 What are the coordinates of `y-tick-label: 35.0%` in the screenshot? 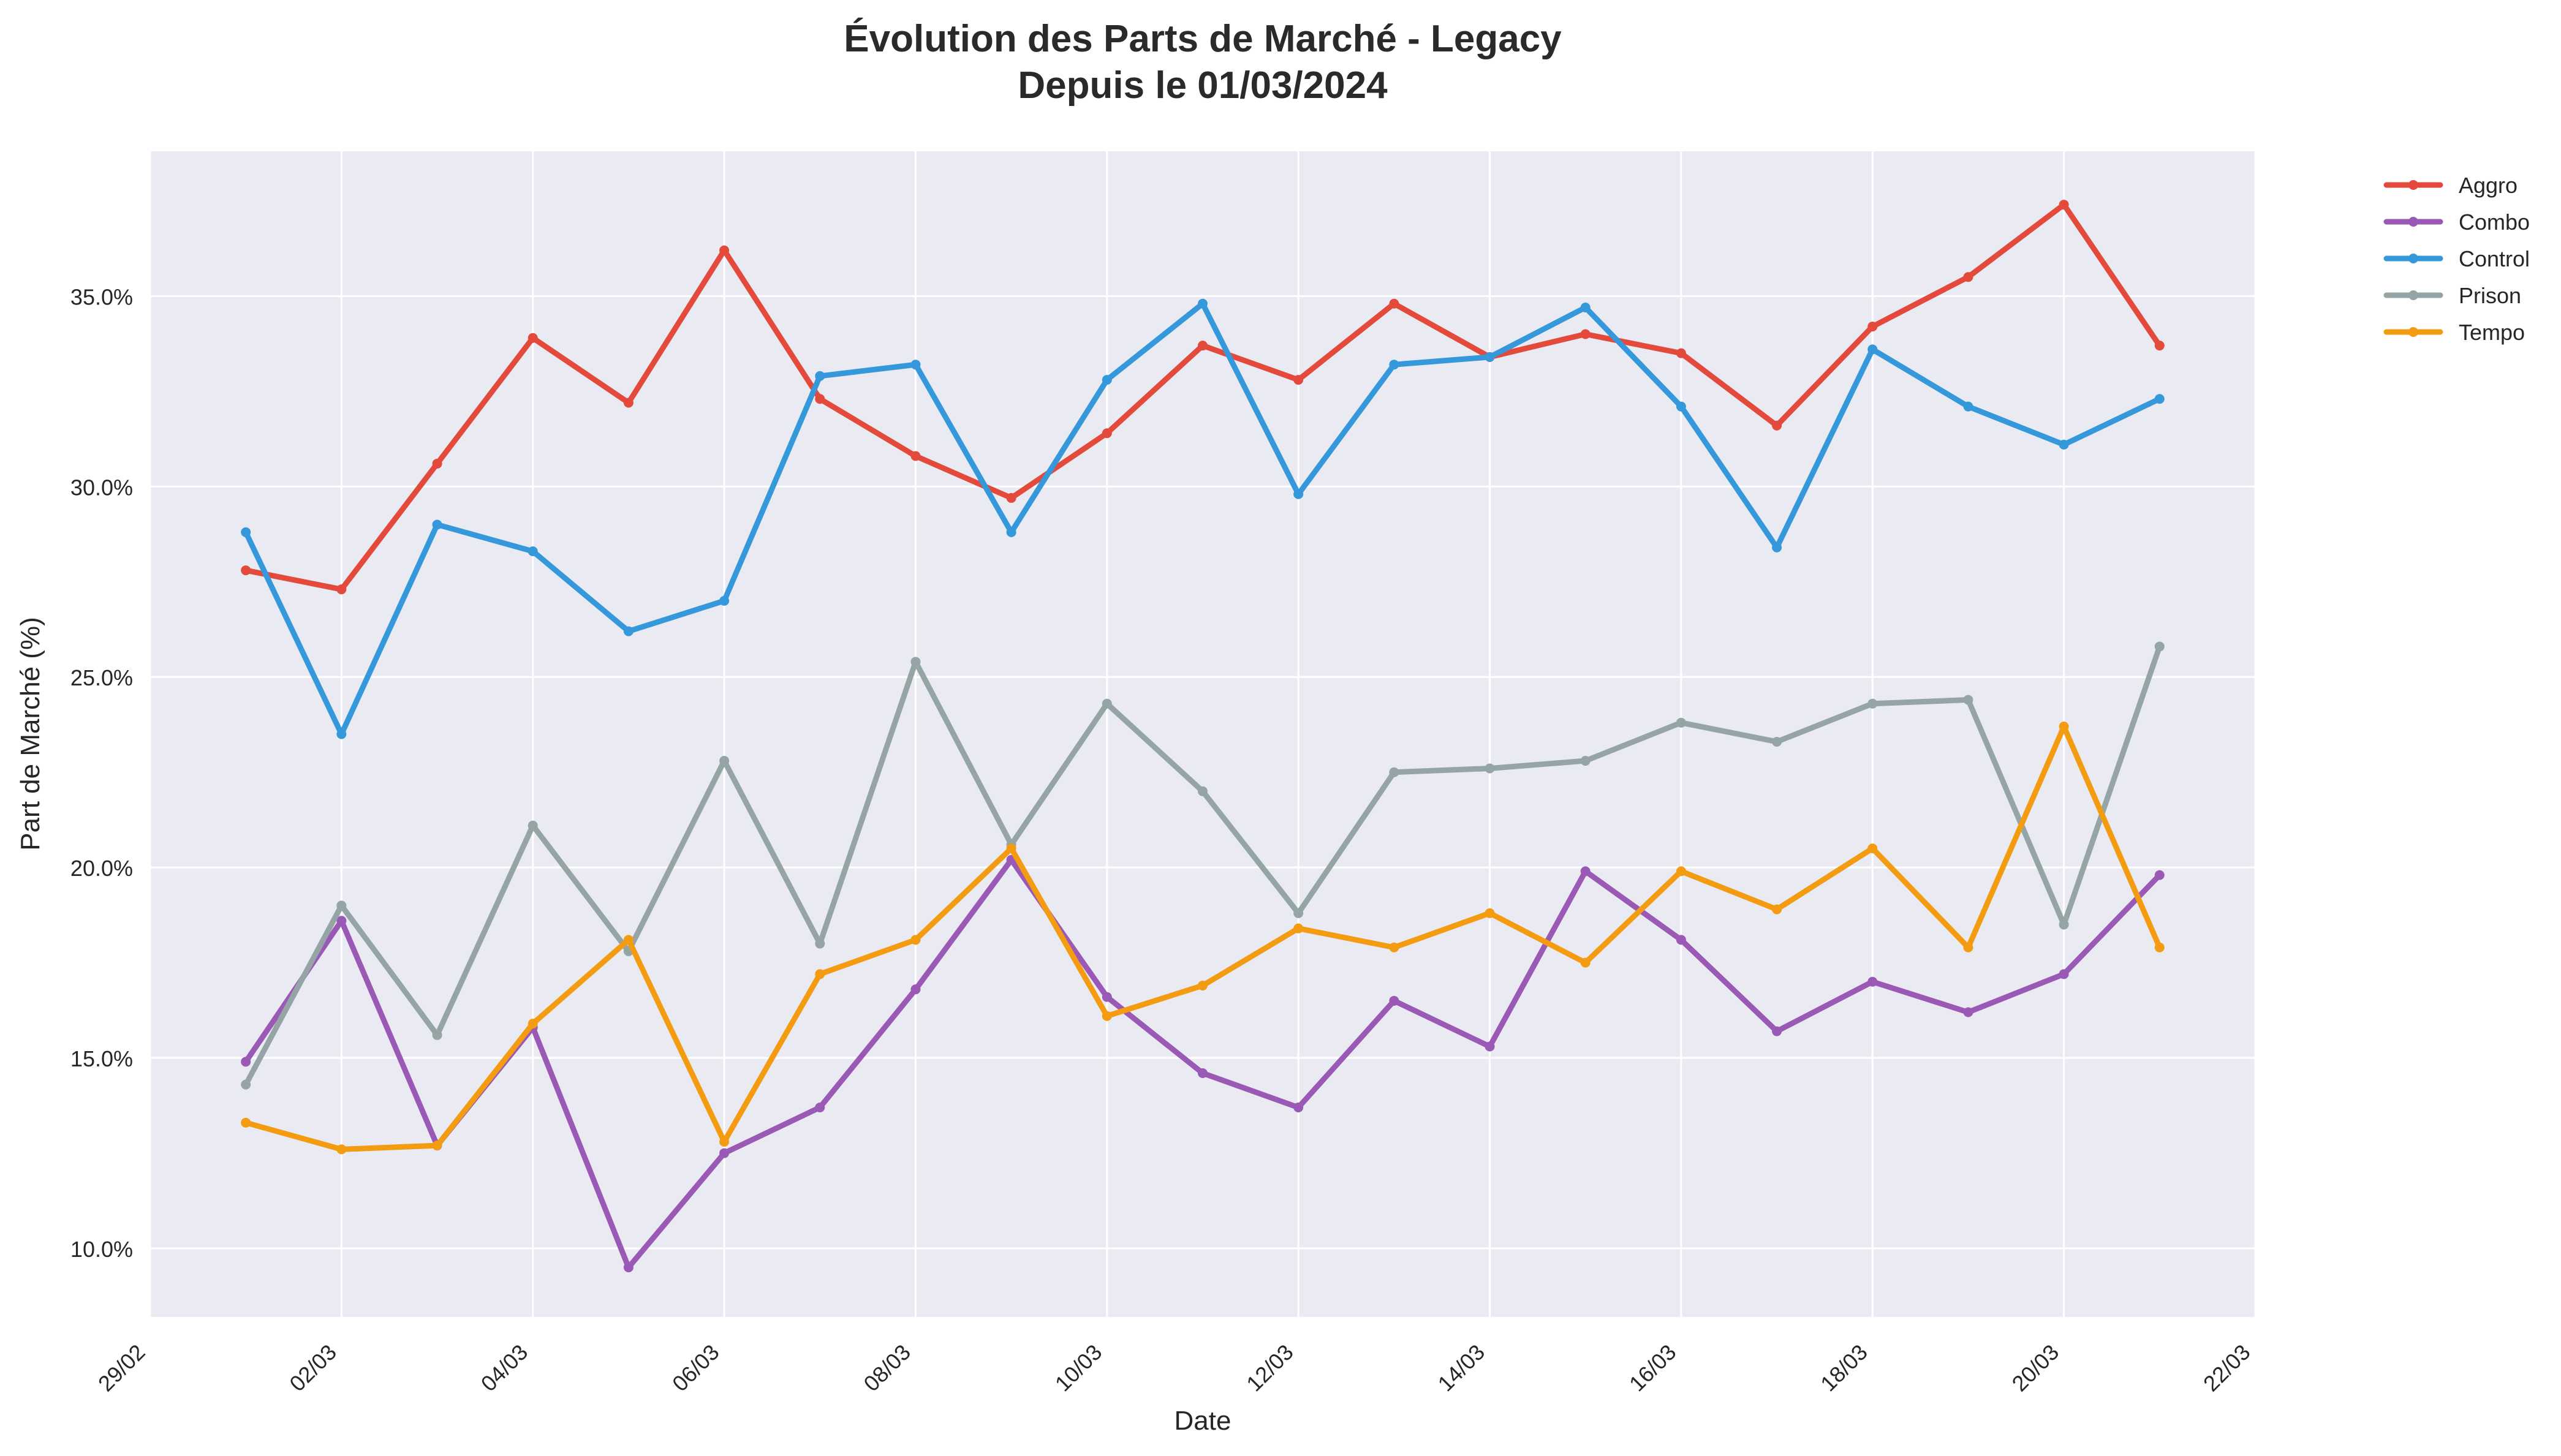 It's located at (102, 296).